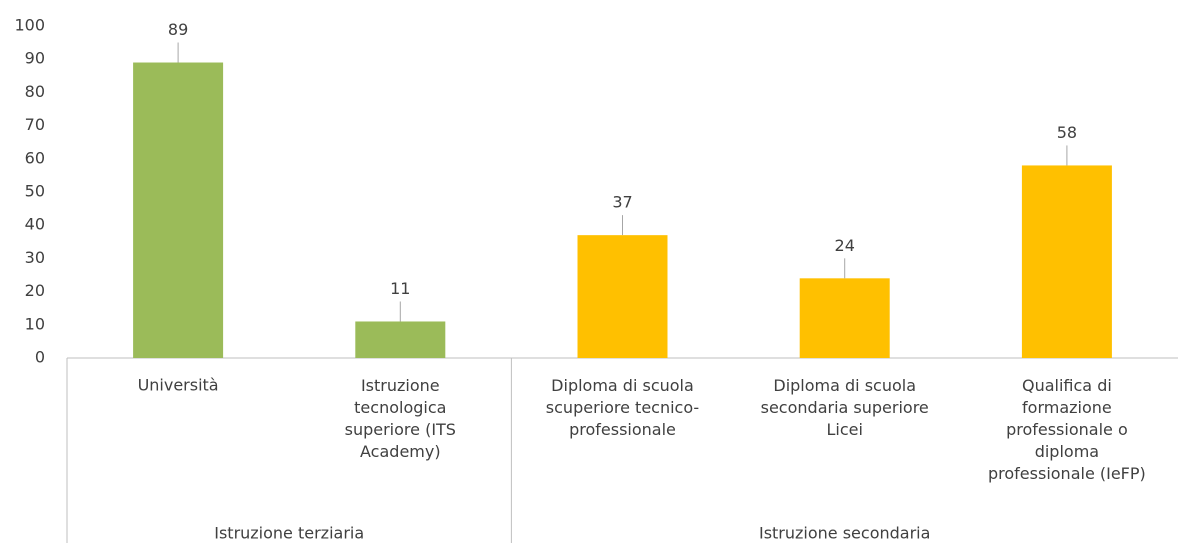 Image resolution: width=1178 pixels, height=543 pixels. I want to click on y-tick-label: 20, so click(35, 290).